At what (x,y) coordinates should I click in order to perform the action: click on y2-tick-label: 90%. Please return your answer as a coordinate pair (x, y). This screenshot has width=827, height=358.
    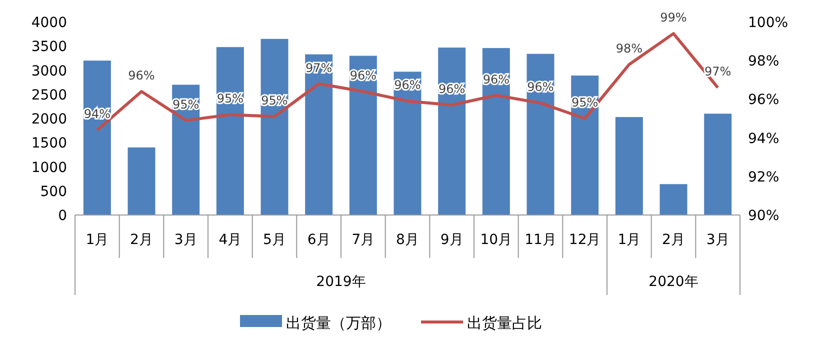
    Looking at the image, I should click on (764, 216).